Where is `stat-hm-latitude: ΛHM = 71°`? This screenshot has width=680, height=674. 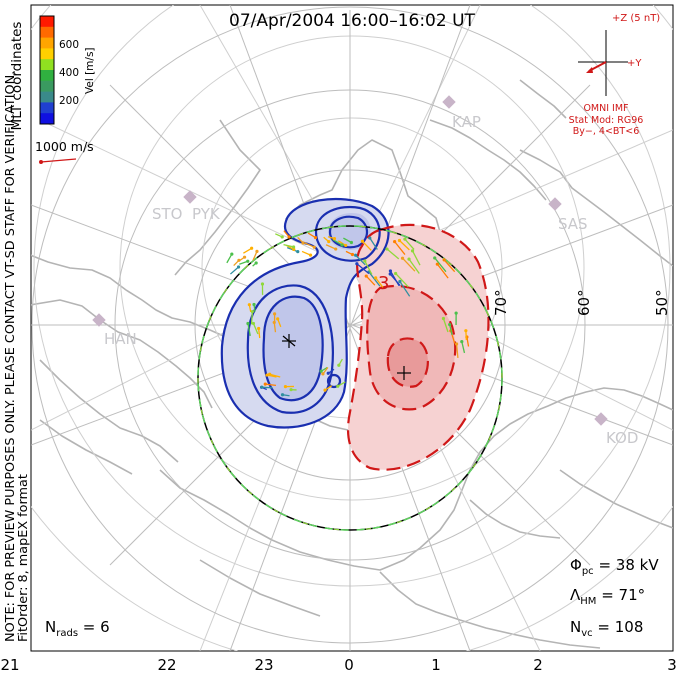 stat-hm-latitude: ΛHM = 71° is located at coordinates (607, 596).